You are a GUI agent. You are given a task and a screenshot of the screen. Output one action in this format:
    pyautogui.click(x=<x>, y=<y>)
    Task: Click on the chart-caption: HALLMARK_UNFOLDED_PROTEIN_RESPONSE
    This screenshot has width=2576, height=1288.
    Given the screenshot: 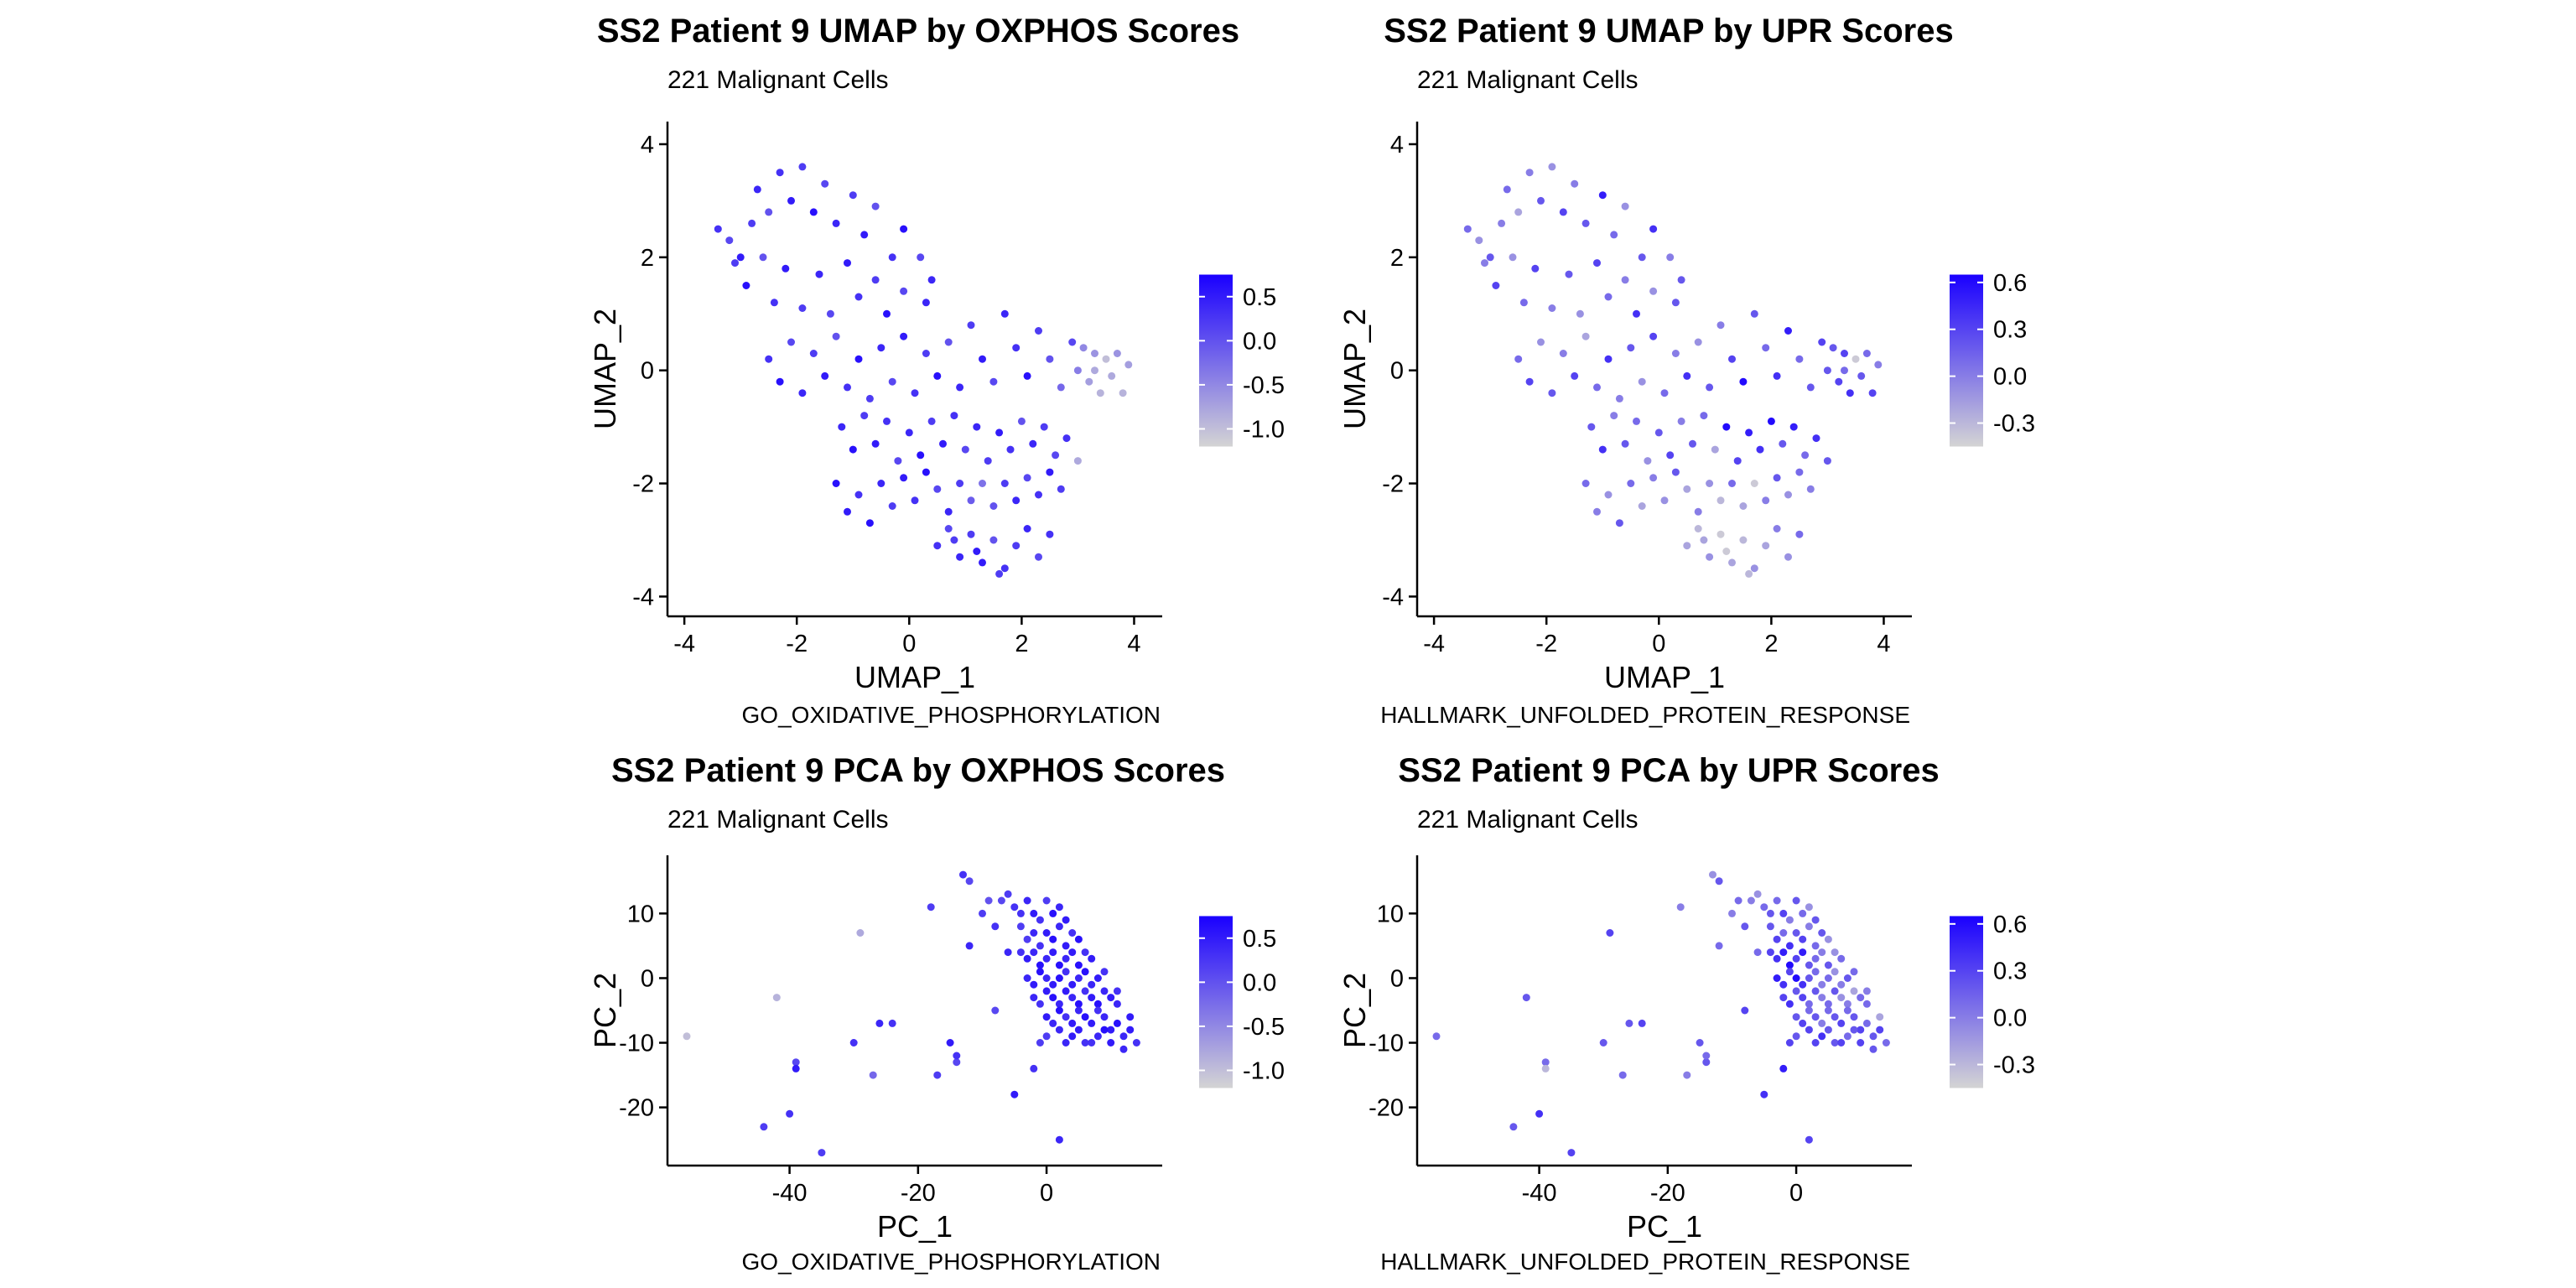 What is the action you would take?
    pyautogui.click(x=1645, y=1262)
    